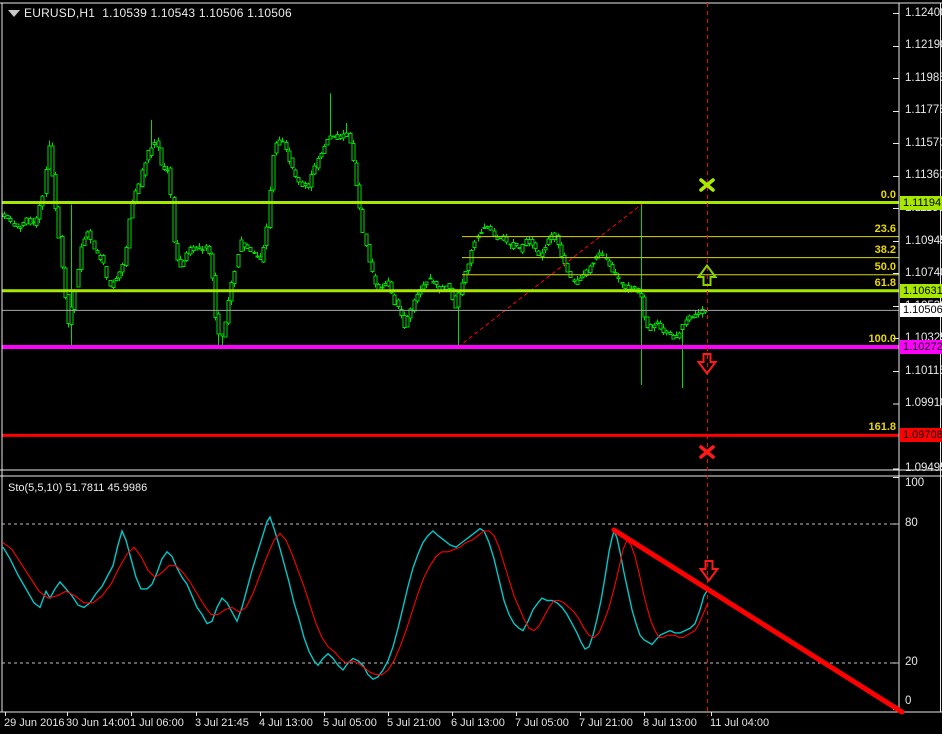 This screenshot has width=942, height=734. Describe the element at coordinates (882, 427) in the screenshot. I see `fib-level-label-161.8: 161.8` at that location.